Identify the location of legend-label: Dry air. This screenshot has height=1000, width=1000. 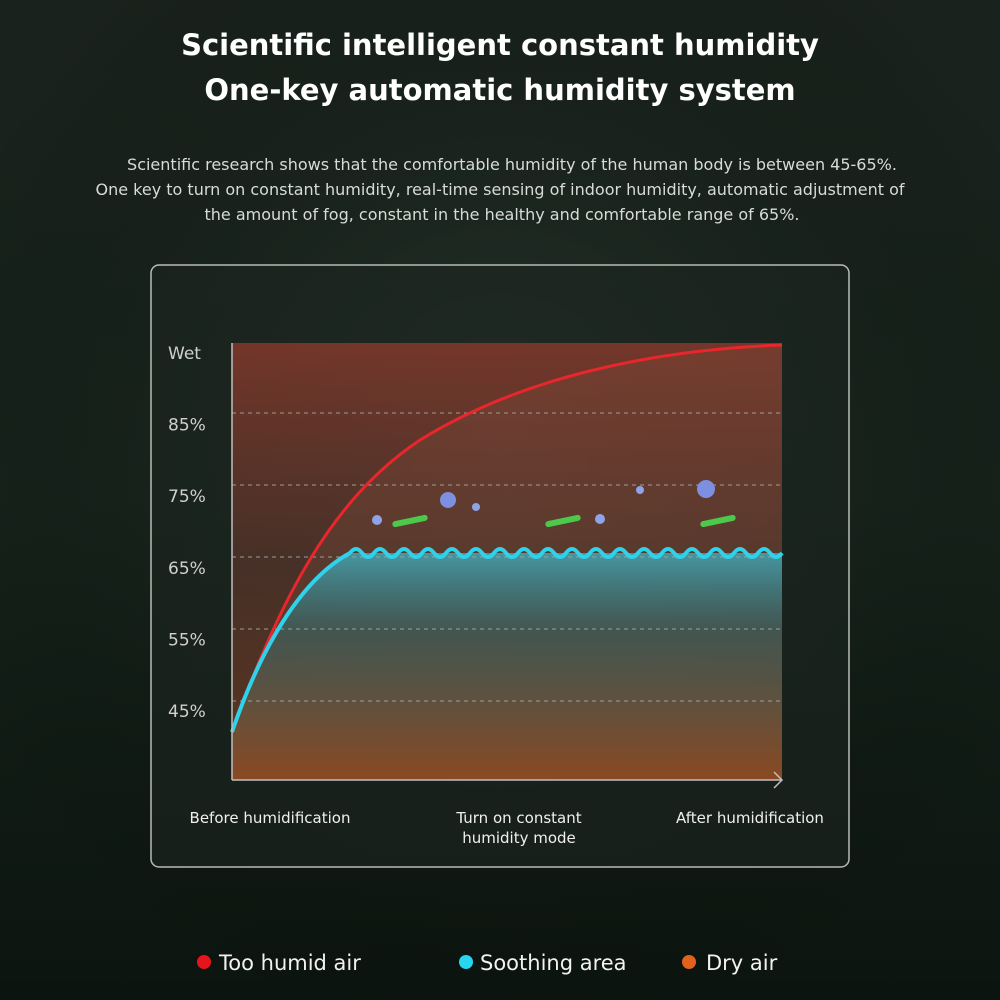
(742, 963).